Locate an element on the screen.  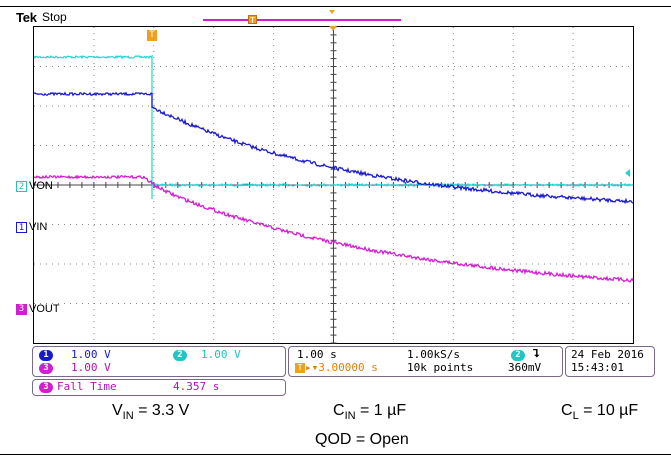
channel-1-icon: 1 is located at coordinates (21, 227).